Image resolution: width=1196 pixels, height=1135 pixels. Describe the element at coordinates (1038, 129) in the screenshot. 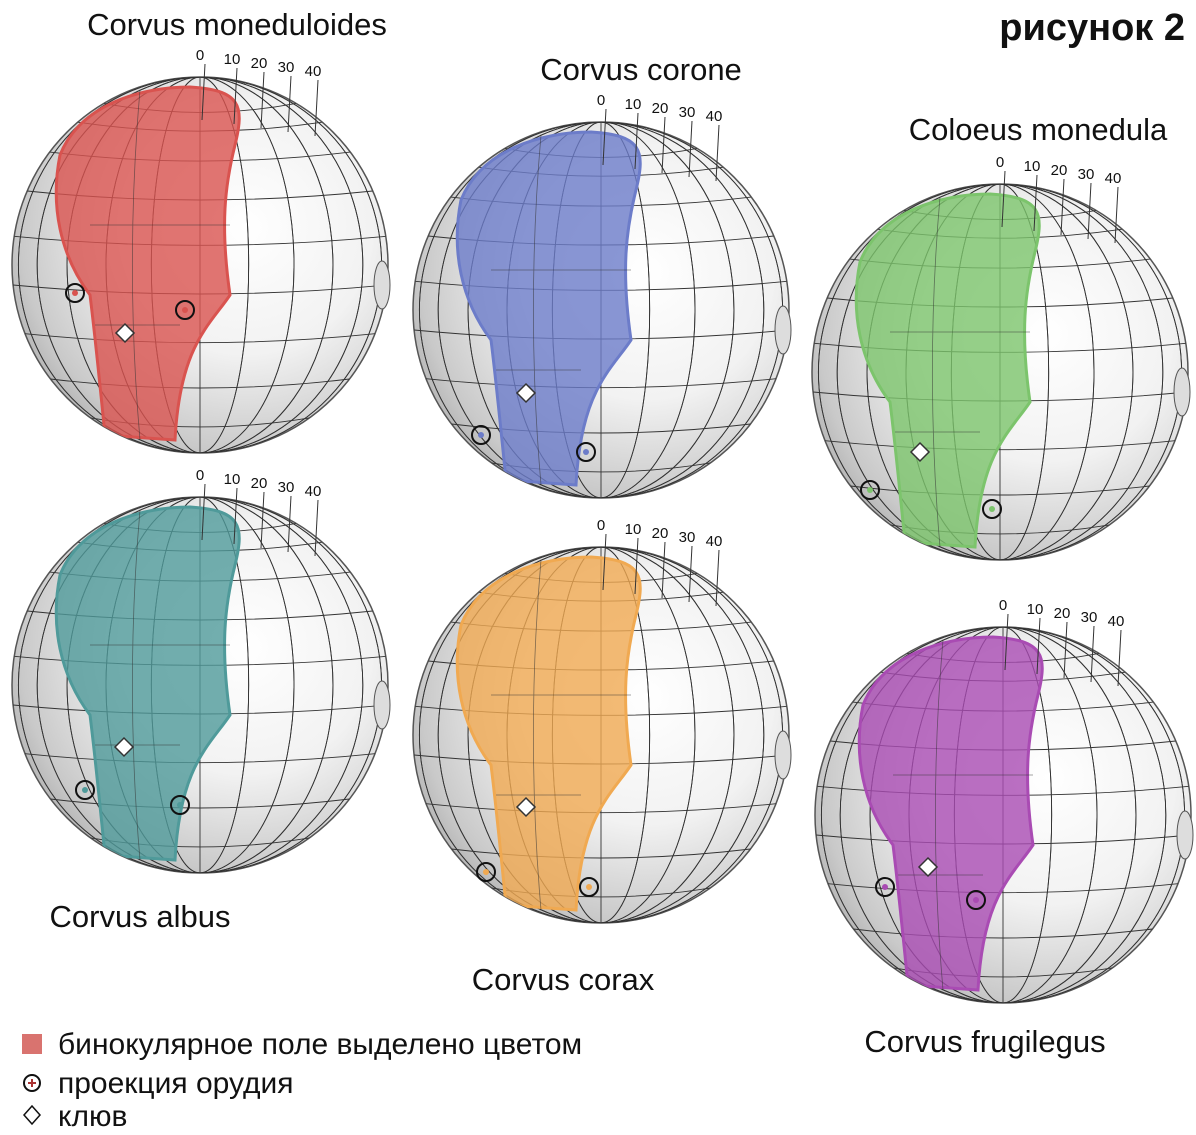

I see `species-name: Coloeus monedula` at that location.